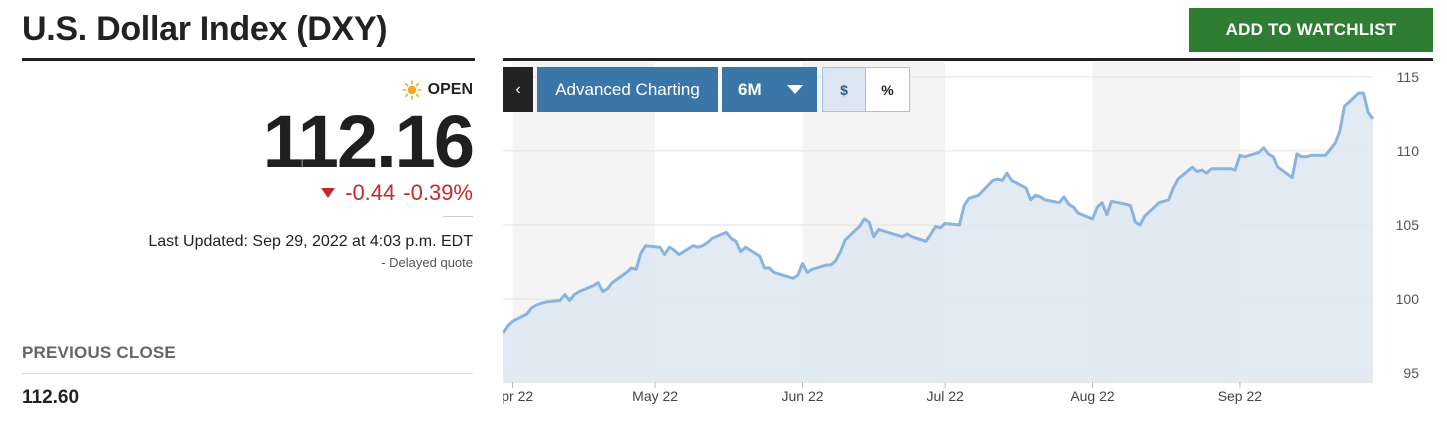 This screenshot has width=1447, height=421. What do you see at coordinates (627, 89) in the screenshot?
I see `advanced-charting-button: Advanced Charting` at bounding box center [627, 89].